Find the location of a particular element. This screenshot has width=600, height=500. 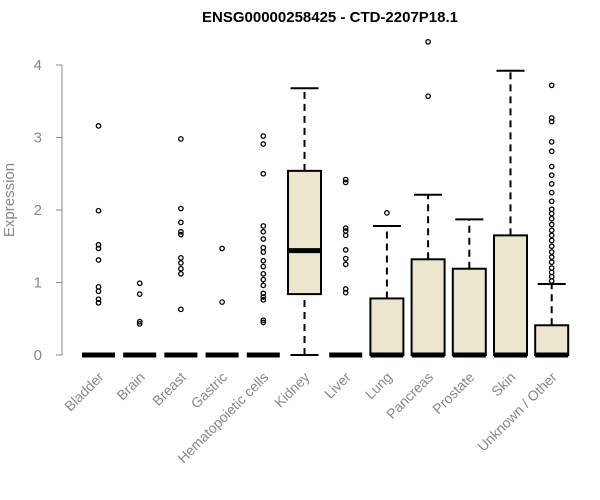

box-prostate is located at coordinates (469, 288).